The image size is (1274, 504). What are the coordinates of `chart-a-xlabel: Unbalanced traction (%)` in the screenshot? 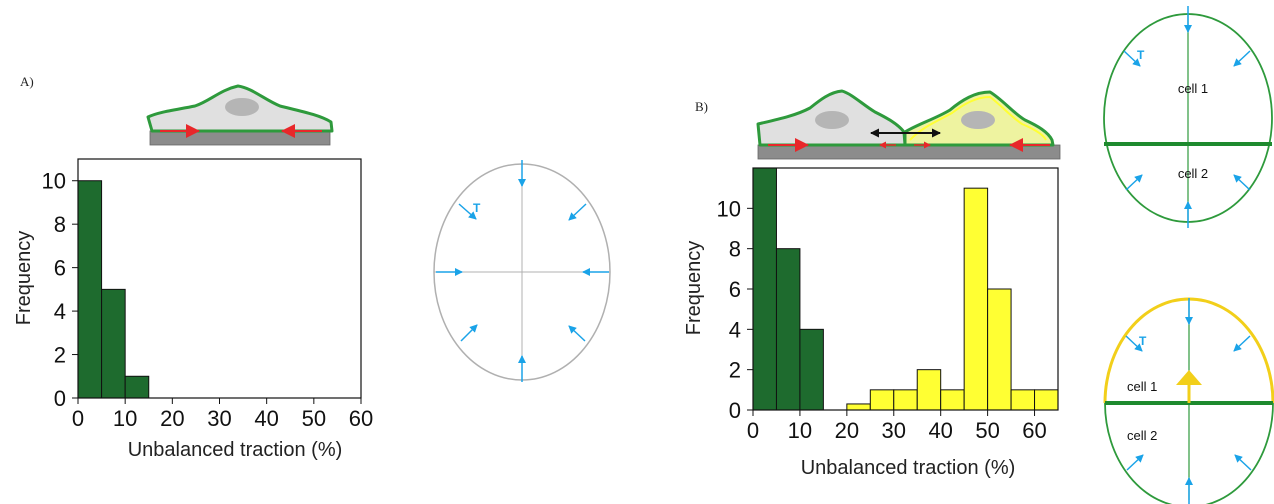 It's located at (235, 450).